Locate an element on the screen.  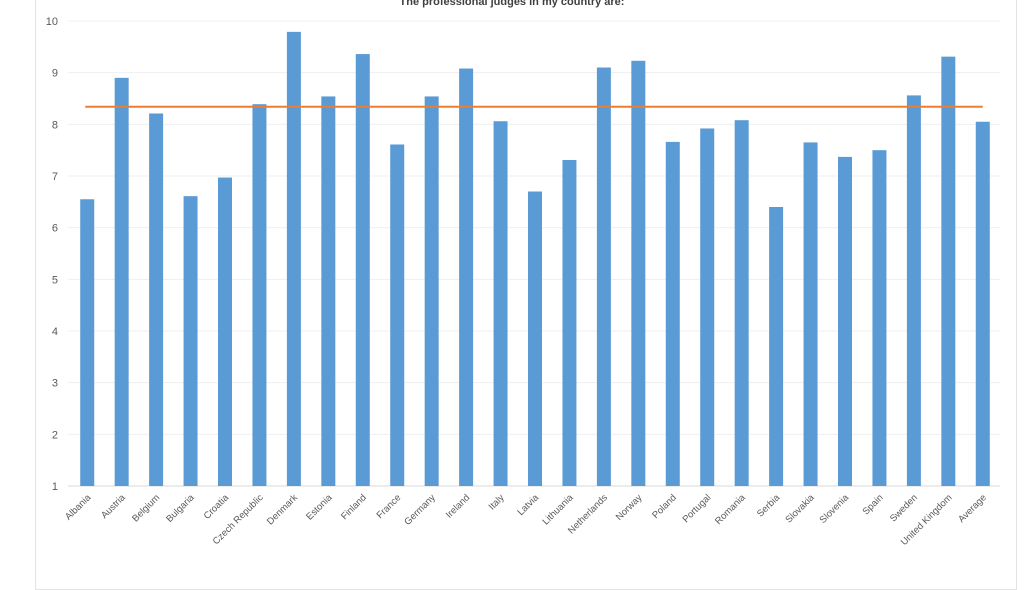
x-tick-label: Sweden is located at coordinates (904, 508).